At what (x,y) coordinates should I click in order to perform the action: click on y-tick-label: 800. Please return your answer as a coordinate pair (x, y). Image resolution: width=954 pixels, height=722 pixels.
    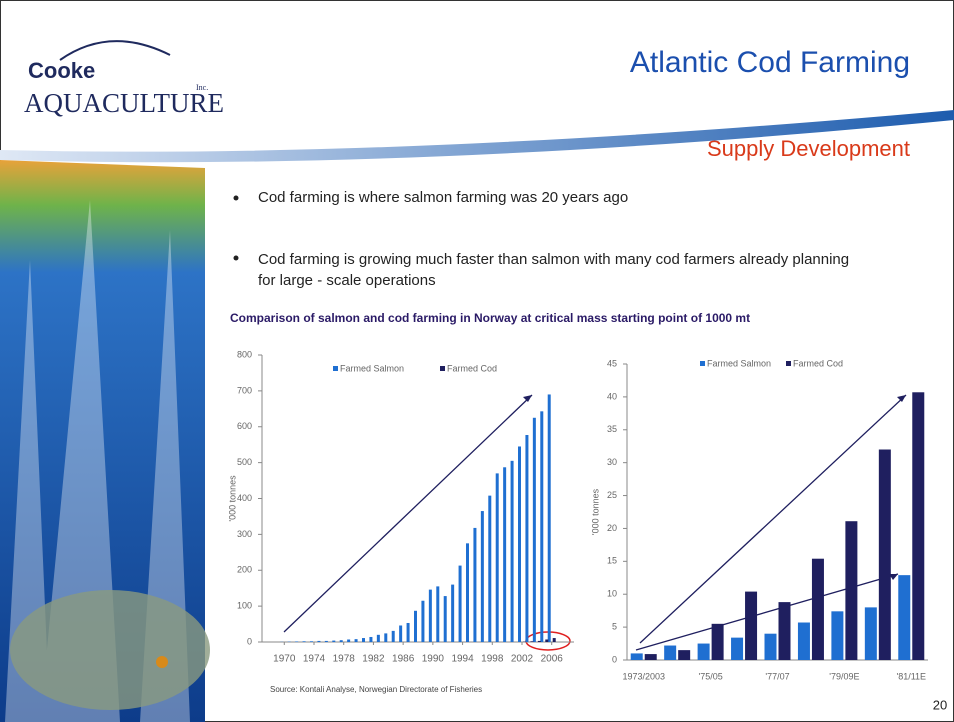
    Looking at the image, I should click on (244, 354).